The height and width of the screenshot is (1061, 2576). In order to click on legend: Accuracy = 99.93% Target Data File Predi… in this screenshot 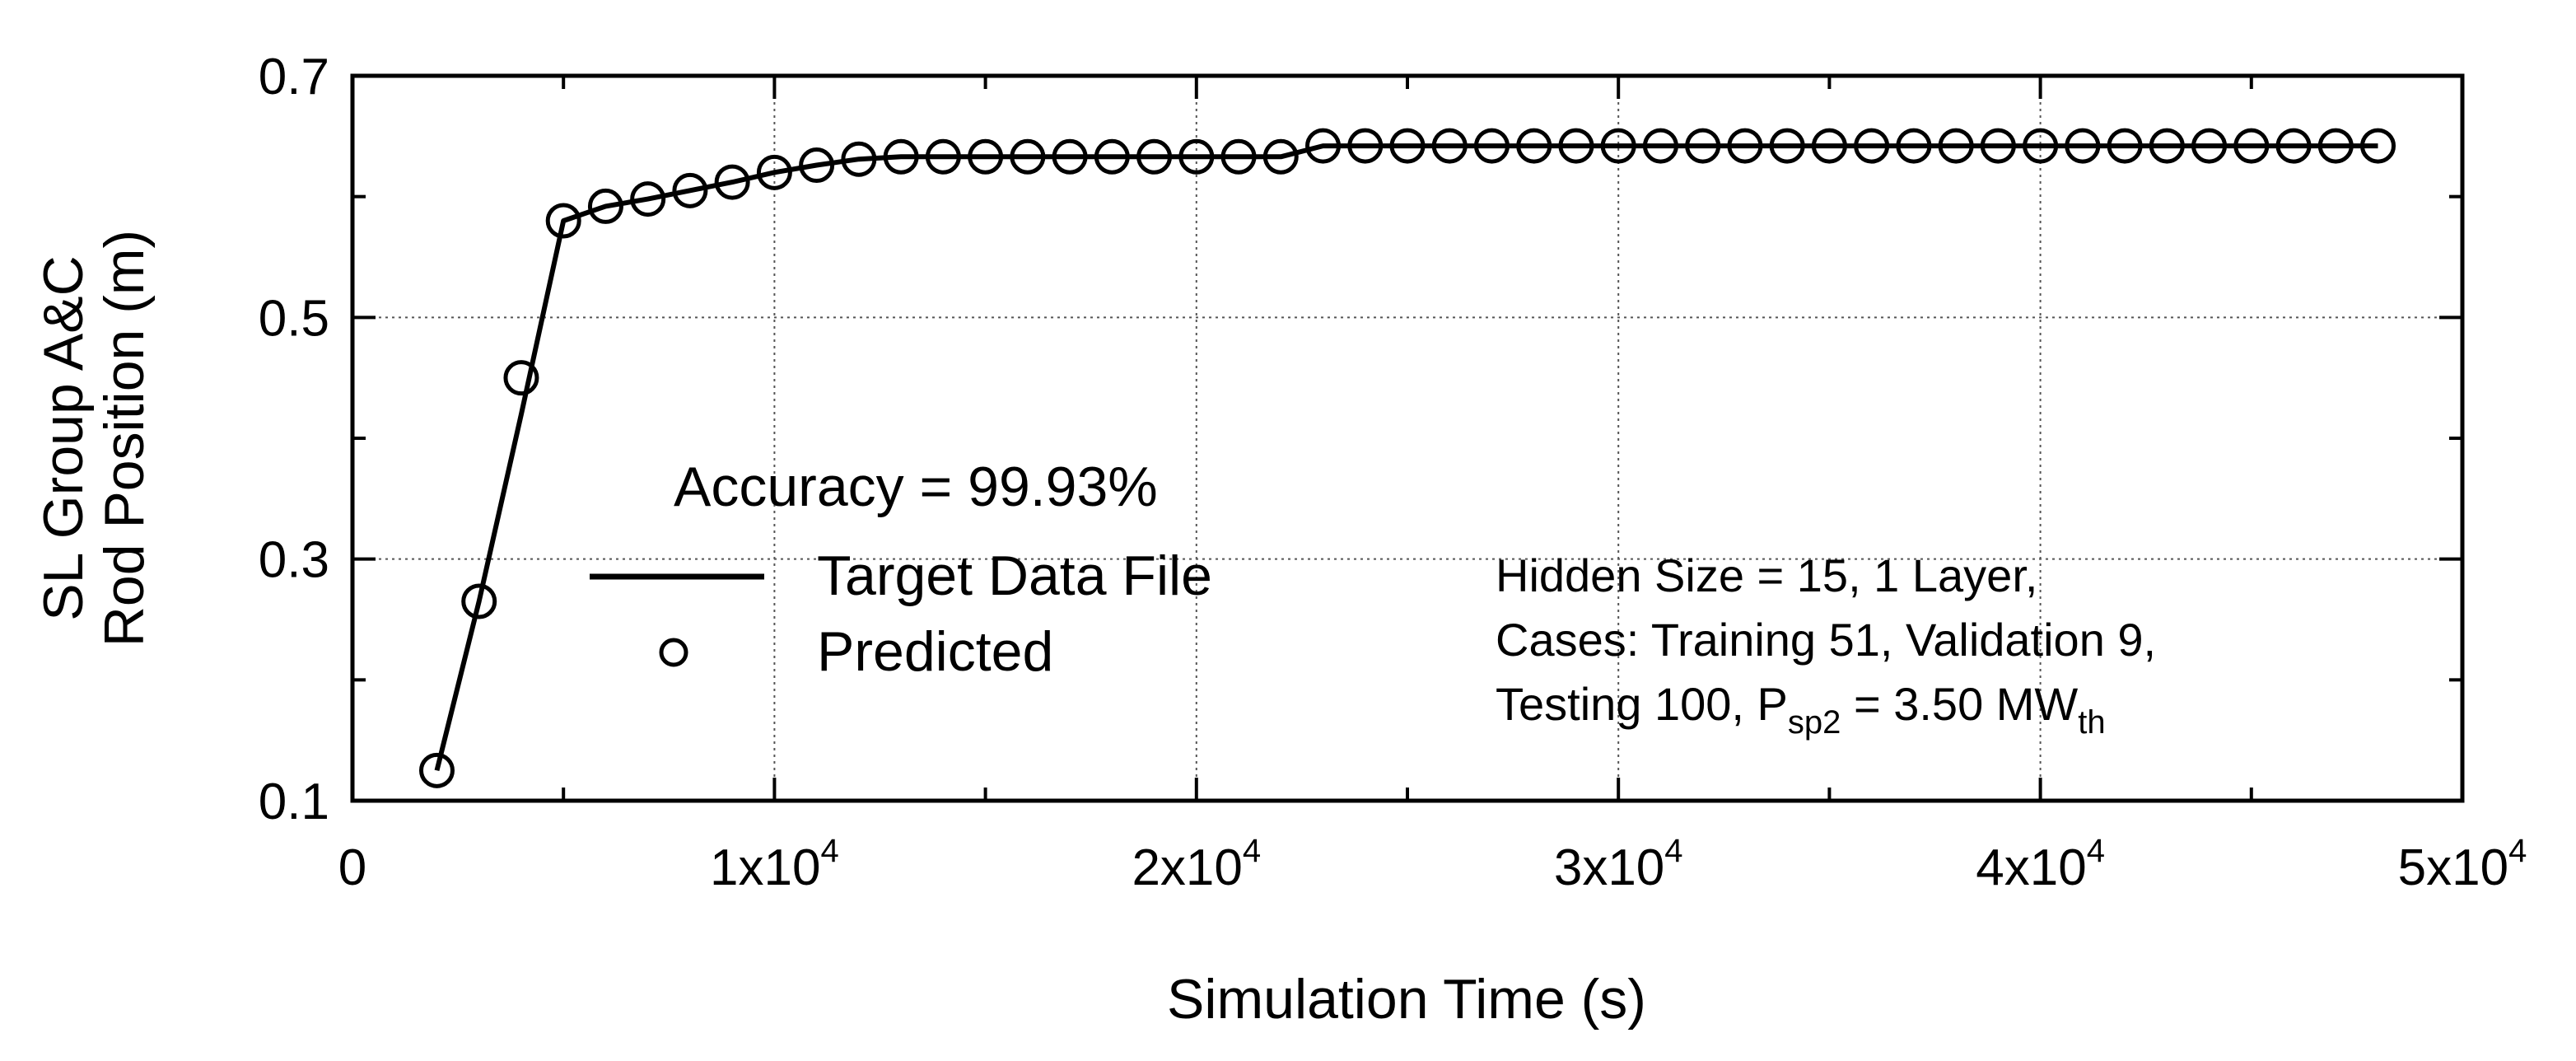, I will do `click(901, 569)`.